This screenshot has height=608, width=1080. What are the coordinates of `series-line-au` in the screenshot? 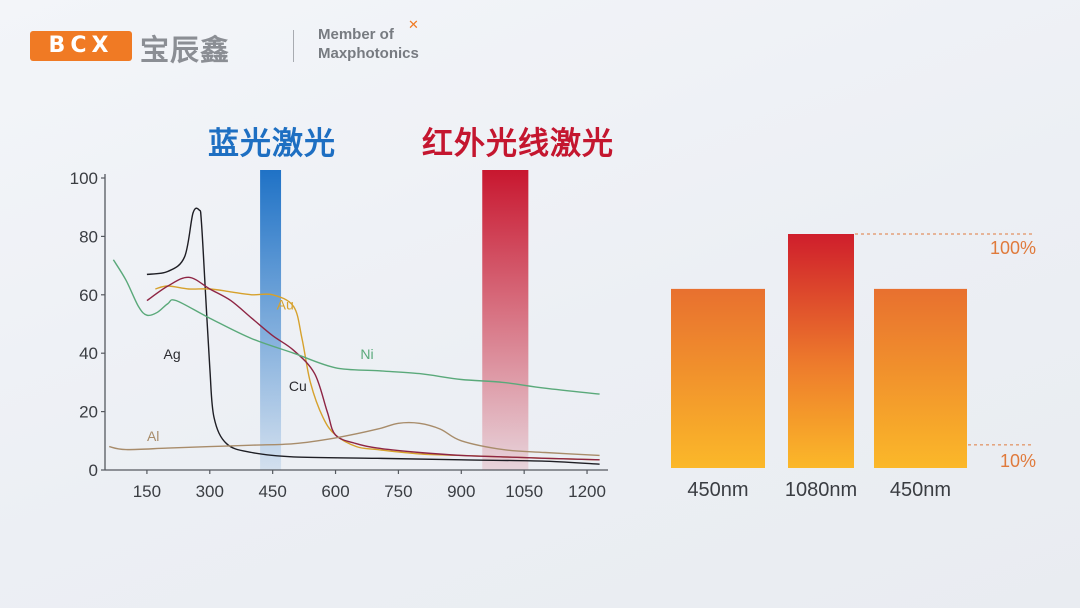 It's located at (377, 373).